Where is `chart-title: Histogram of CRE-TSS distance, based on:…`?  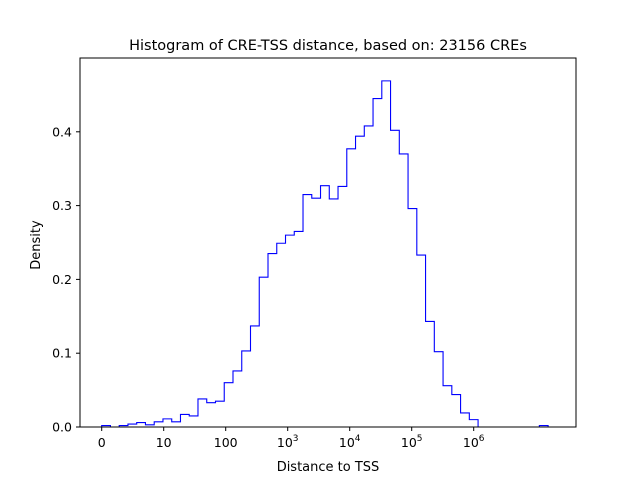
chart-title: Histogram of CRE-TSS distance, based on:… is located at coordinates (328, 46).